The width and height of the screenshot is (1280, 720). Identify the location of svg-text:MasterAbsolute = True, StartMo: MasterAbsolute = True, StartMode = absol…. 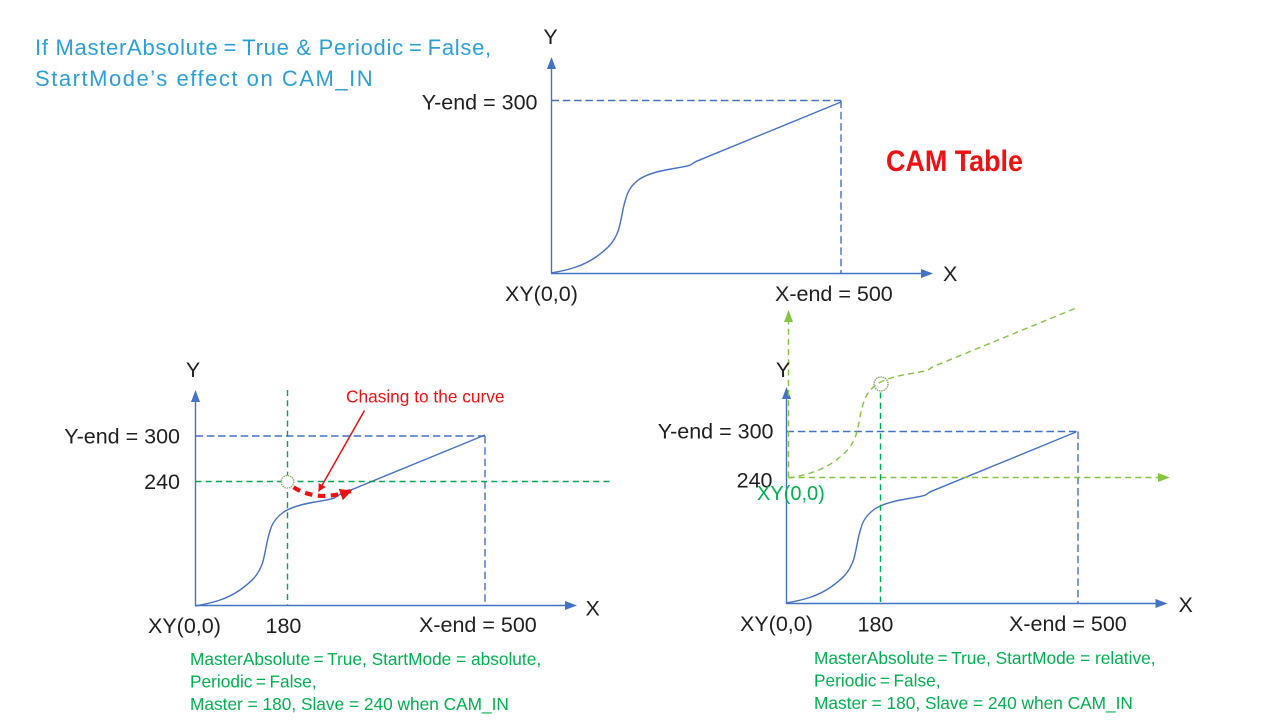
(365, 659).